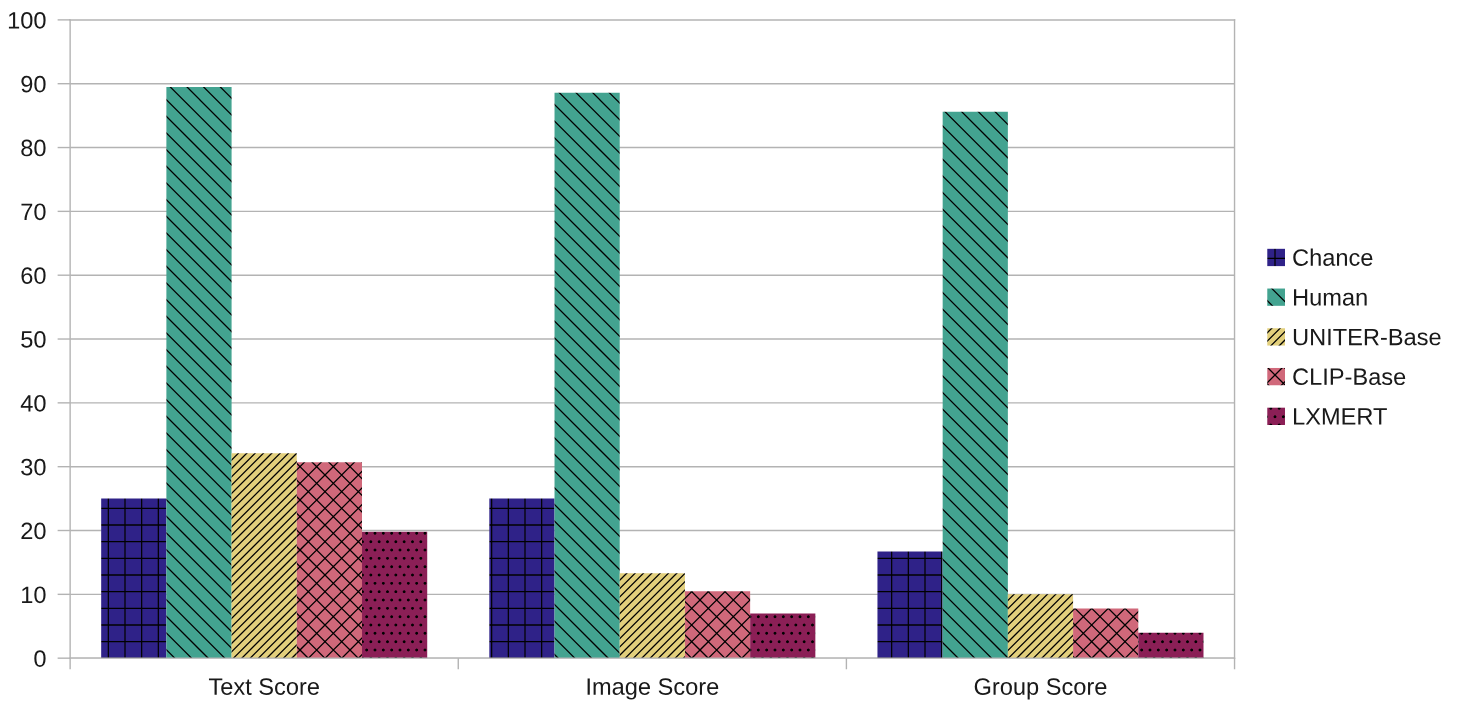 Image resolution: width=1461 pixels, height=710 pixels. What do you see at coordinates (33, 148) in the screenshot?
I see `y-tick-label: 80` at bounding box center [33, 148].